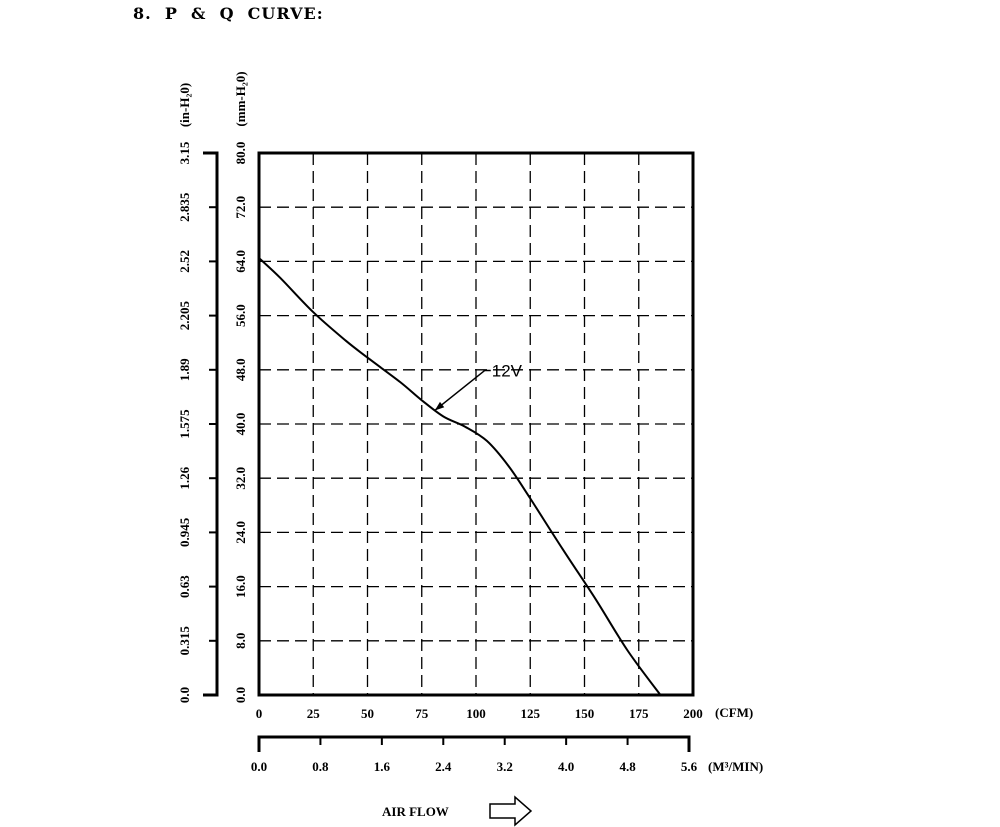  What do you see at coordinates (474, 743) in the screenshot?
I see `x2-axis-bracket` at bounding box center [474, 743].